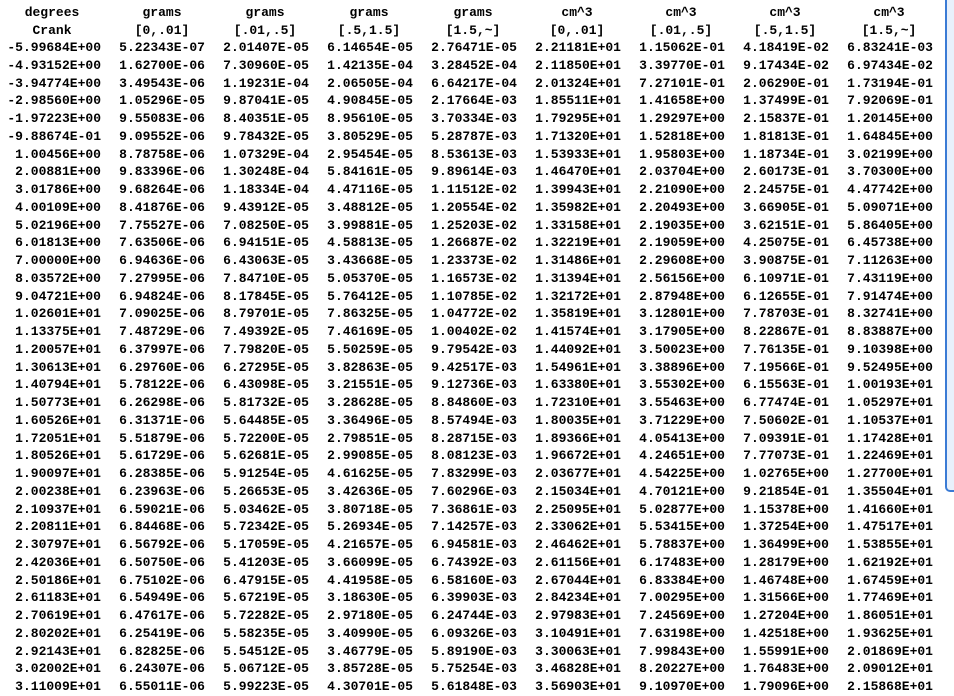 The image size is (954, 696). I want to click on table-cell: 6.84468E-06, so click(162, 527).